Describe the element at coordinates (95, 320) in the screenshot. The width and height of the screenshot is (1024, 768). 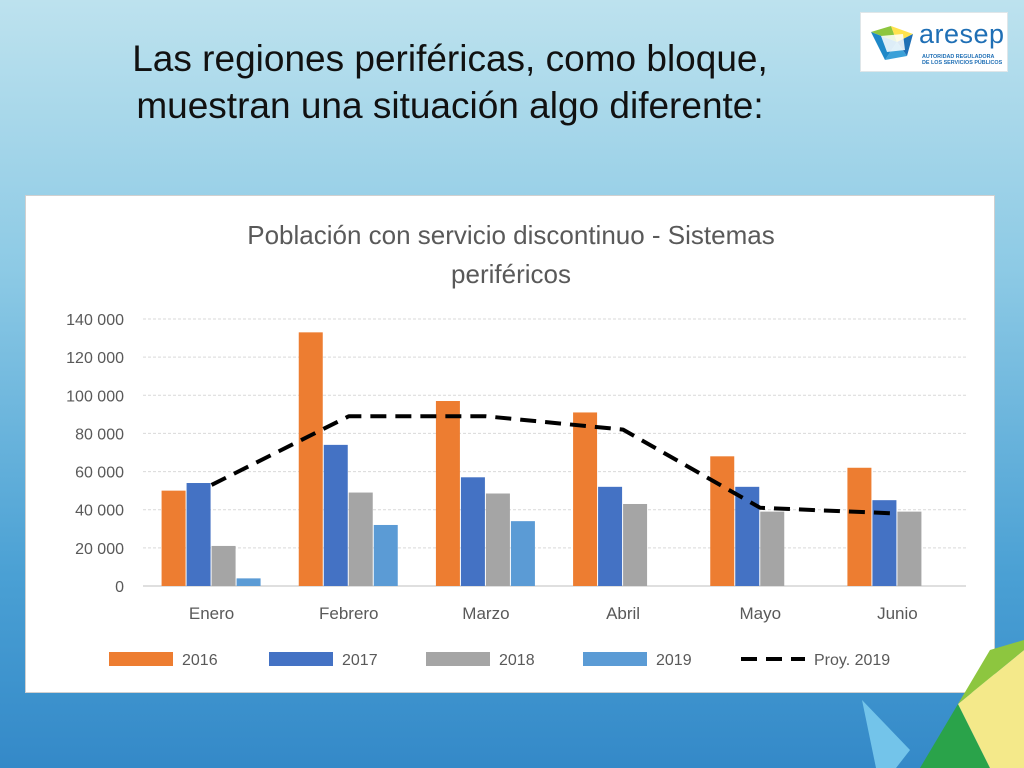
I see `y-tick-label: 140 000` at that location.